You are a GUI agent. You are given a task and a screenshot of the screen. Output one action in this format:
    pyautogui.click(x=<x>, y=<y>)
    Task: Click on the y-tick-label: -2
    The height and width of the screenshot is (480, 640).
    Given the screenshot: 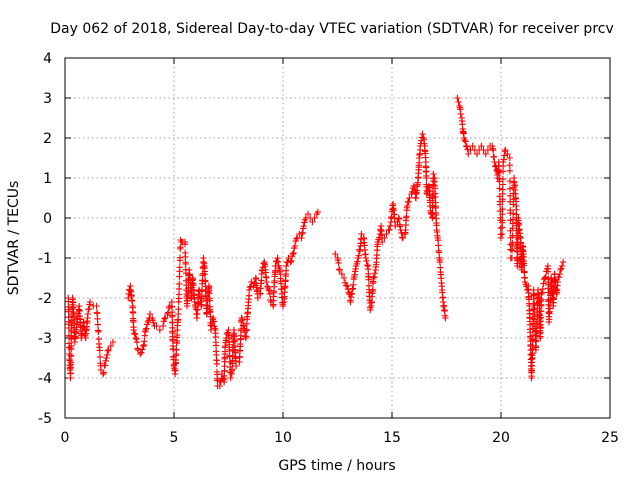 What is the action you would take?
    pyautogui.click(x=45, y=299)
    